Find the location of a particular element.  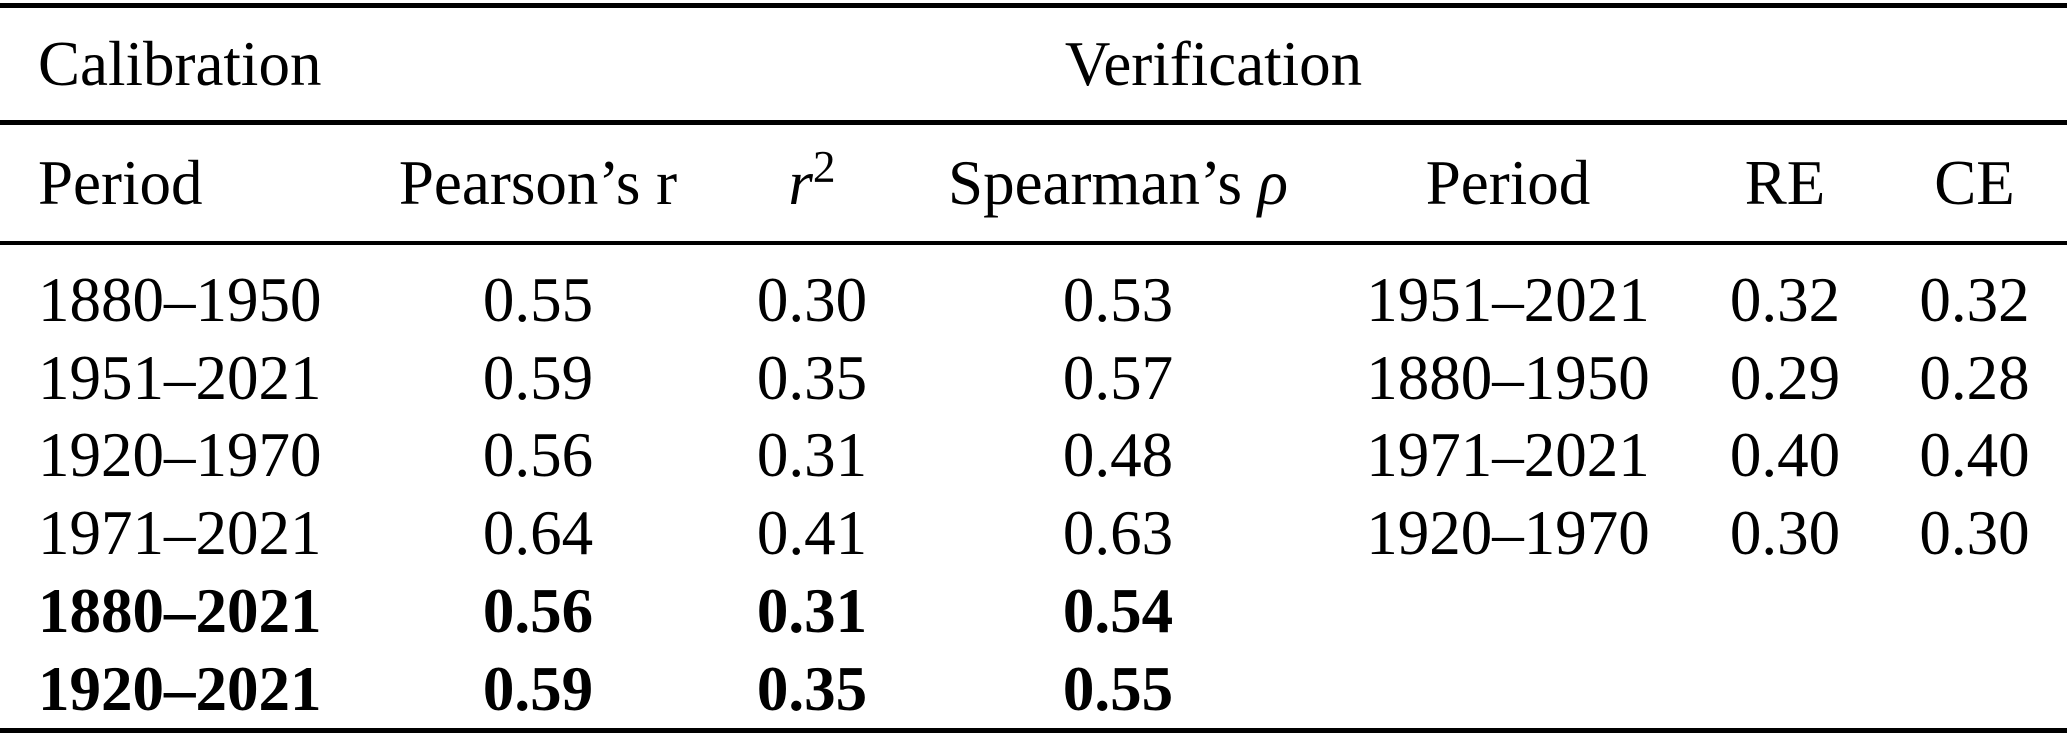

cell-ver-period: 1971–2021 is located at coordinates (1508, 455).